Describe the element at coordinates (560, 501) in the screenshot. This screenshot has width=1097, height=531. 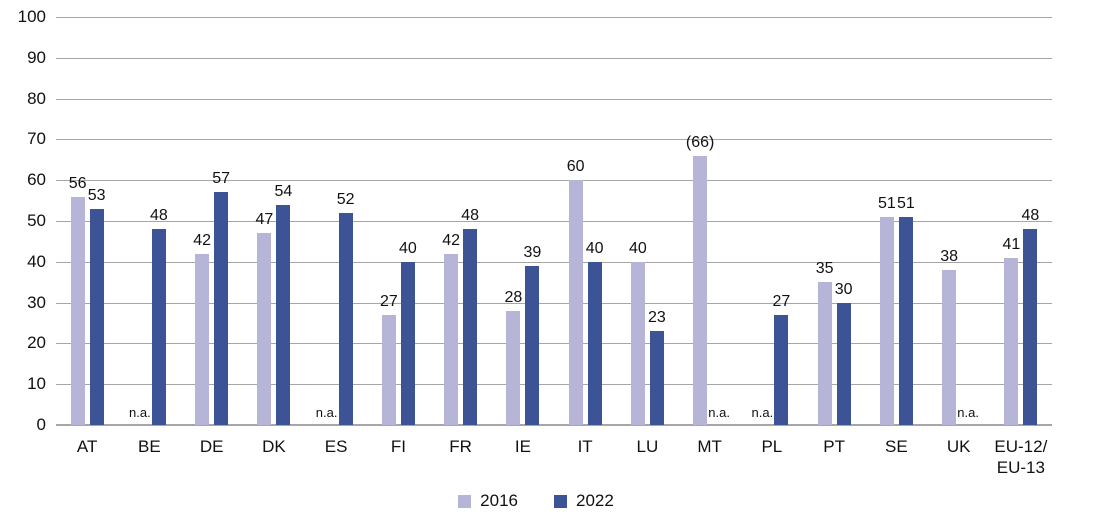
I see `legend-swatch-2022` at that location.